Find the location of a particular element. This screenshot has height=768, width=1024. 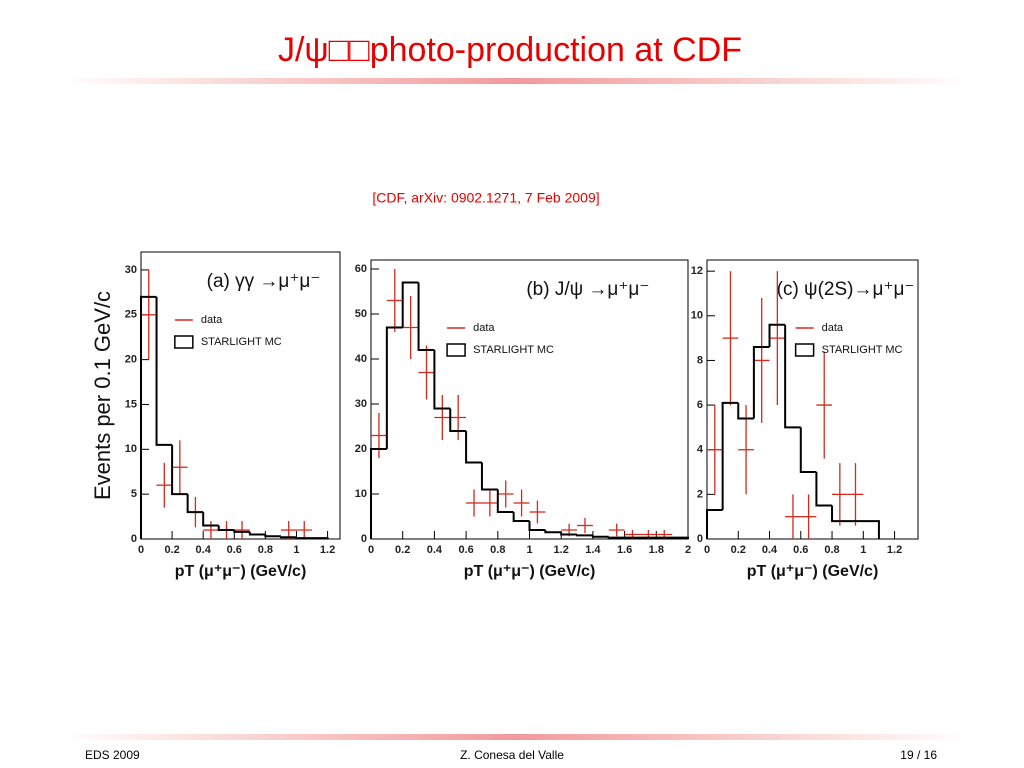

y-tick-label: 6 is located at coordinates (700, 405).